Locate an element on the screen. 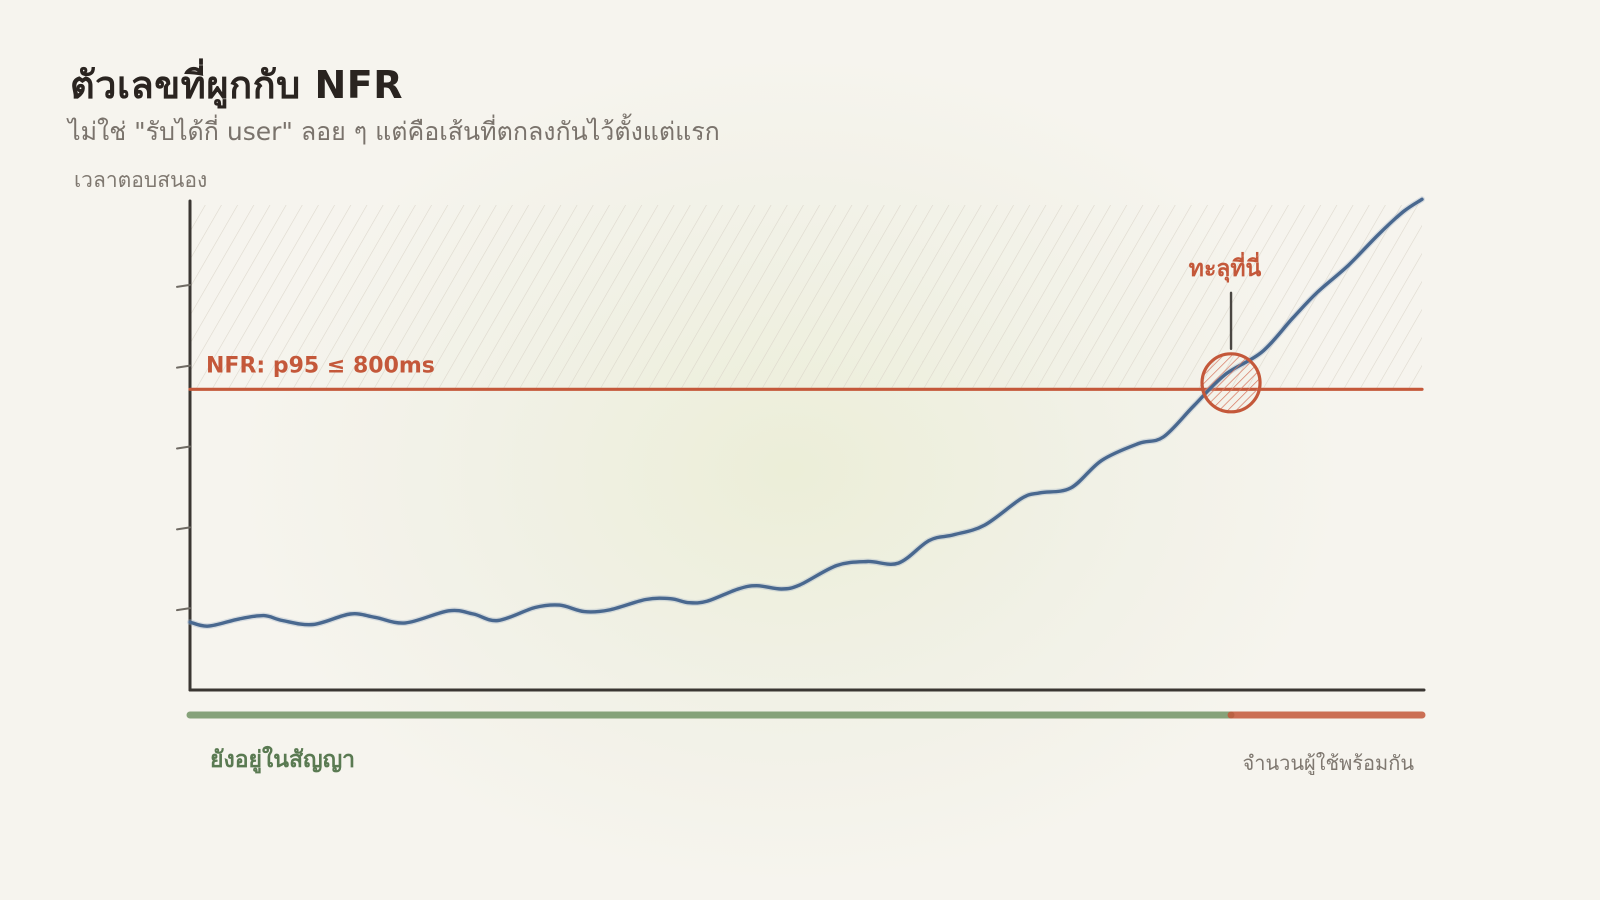 This screenshot has height=900, width=1600. page-title: ตัวเลขที่ผูกกับ NFR is located at coordinates (236, 85).